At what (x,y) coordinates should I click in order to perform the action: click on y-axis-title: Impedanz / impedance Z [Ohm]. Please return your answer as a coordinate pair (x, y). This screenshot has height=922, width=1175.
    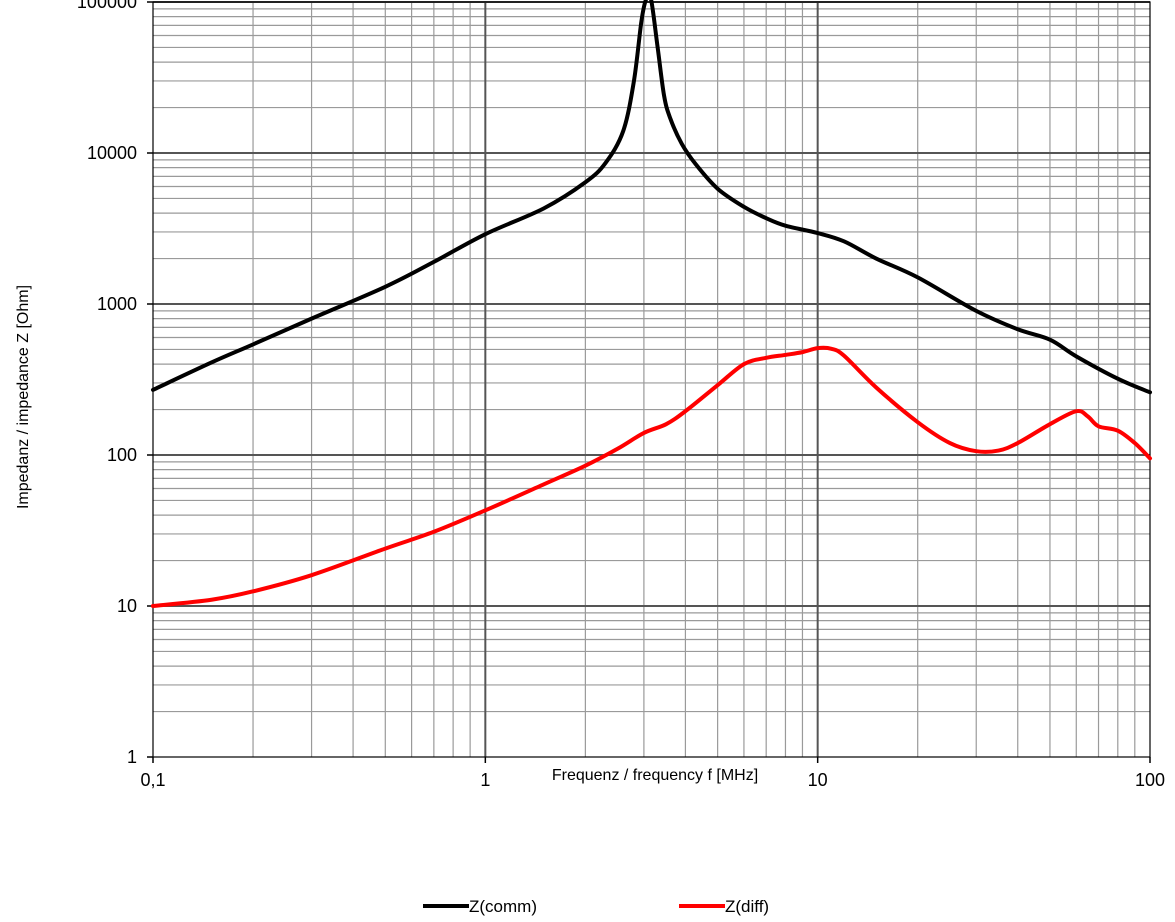
    Looking at the image, I should click on (23, 397).